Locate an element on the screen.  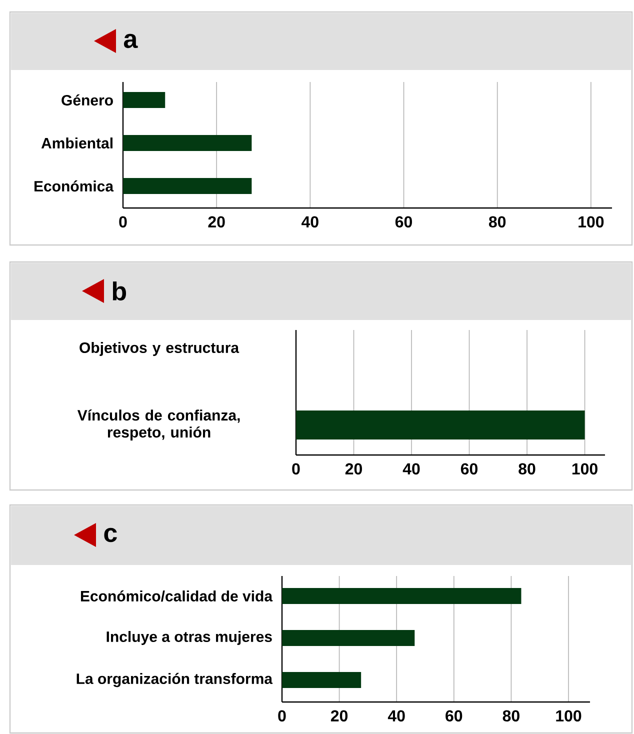
chart-title: a is located at coordinates (131, 41).